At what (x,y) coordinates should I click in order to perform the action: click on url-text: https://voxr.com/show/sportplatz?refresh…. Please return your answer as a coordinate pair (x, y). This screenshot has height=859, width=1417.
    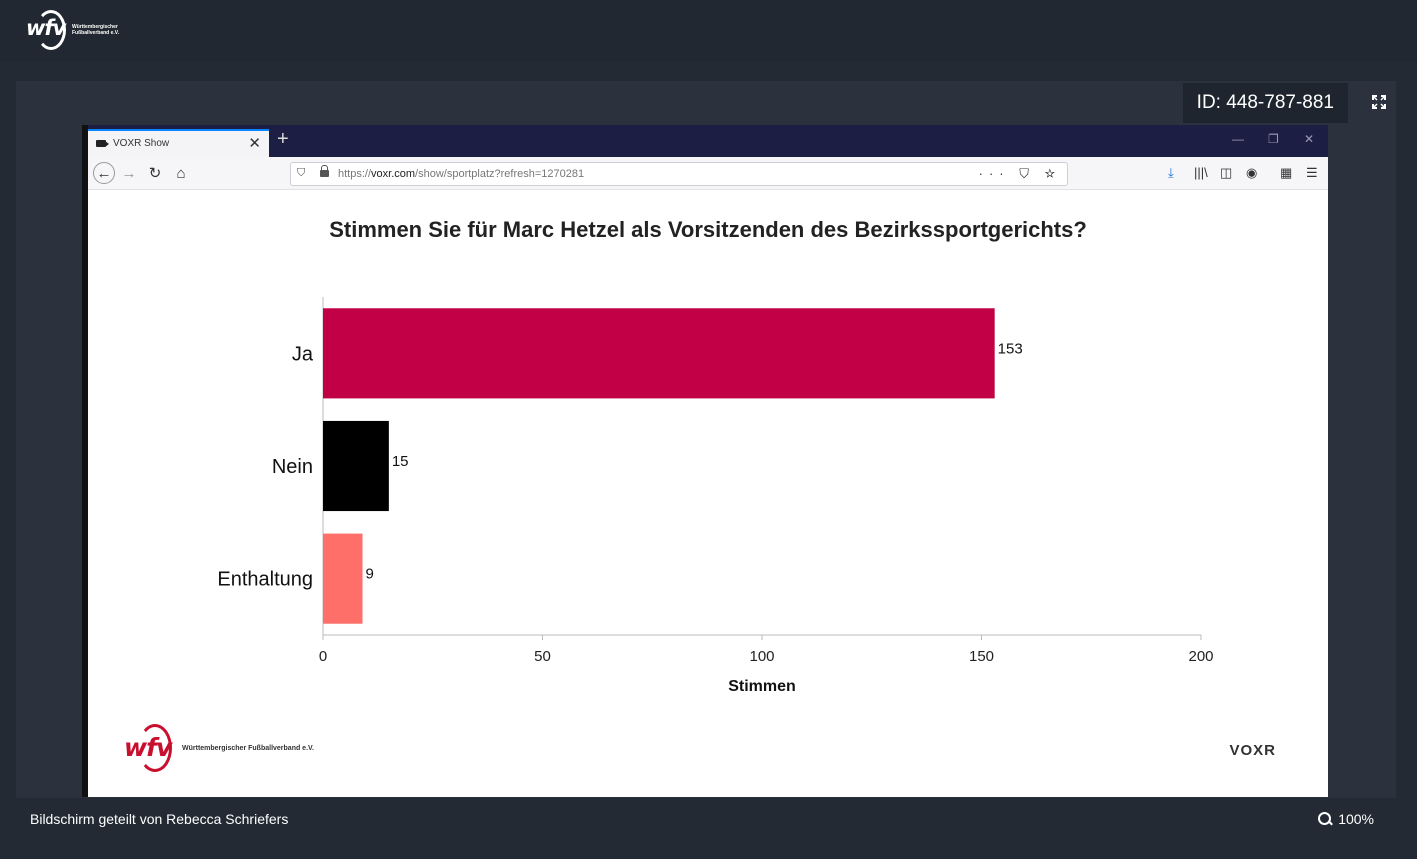
    Looking at the image, I should click on (461, 174).